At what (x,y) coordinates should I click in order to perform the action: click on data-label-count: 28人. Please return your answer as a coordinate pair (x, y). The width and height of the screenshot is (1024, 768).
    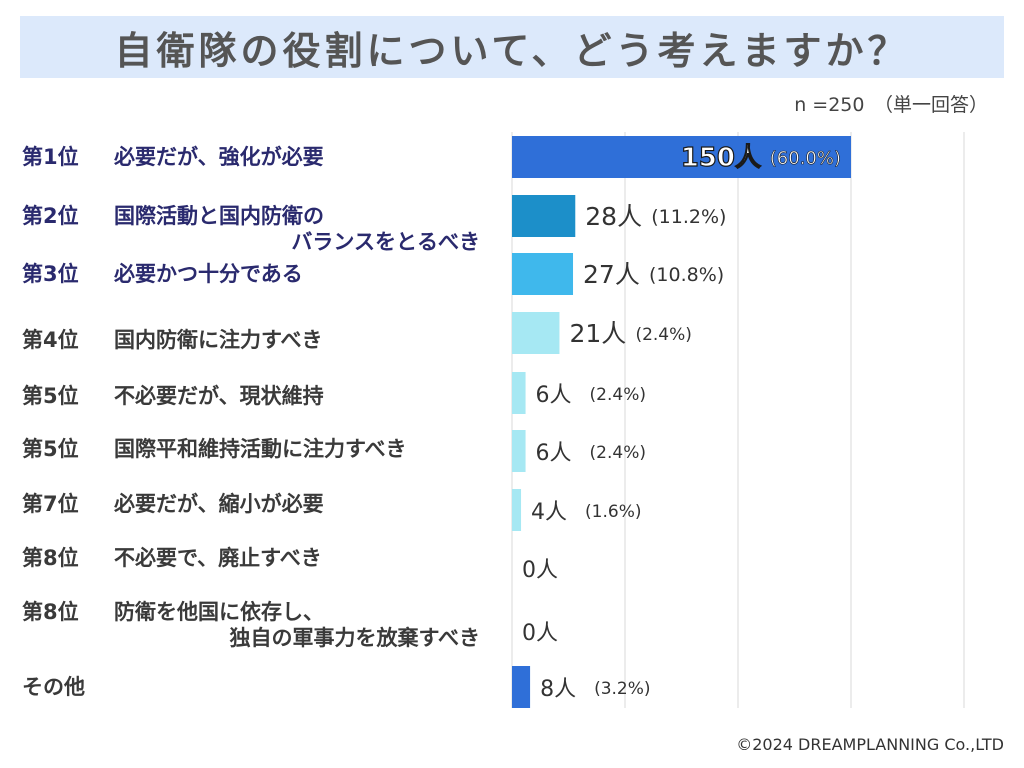
    Looking at the image, I should click on (613, 216).